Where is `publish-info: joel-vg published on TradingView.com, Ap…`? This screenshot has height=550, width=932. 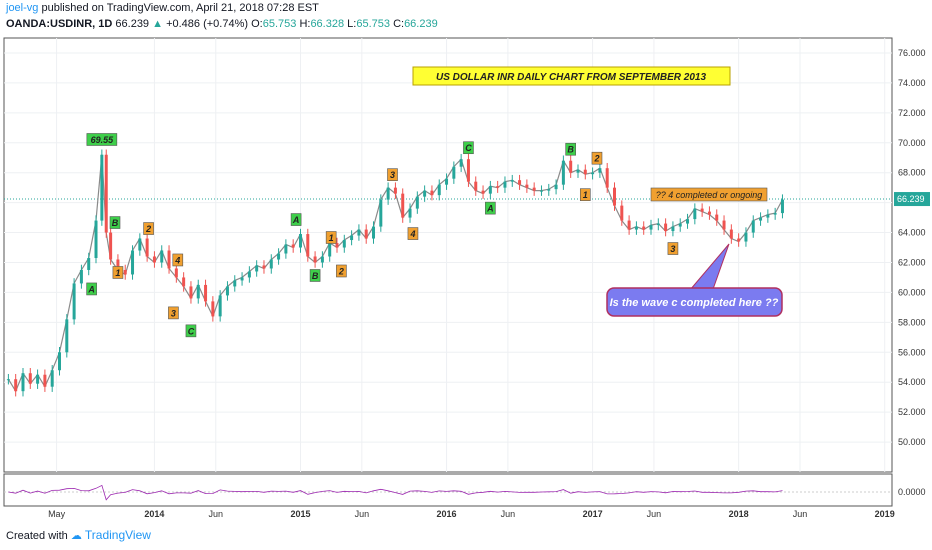 publish-info: joel-vg published on TradingView.com, Ap… is located at coordinates (162, 8).